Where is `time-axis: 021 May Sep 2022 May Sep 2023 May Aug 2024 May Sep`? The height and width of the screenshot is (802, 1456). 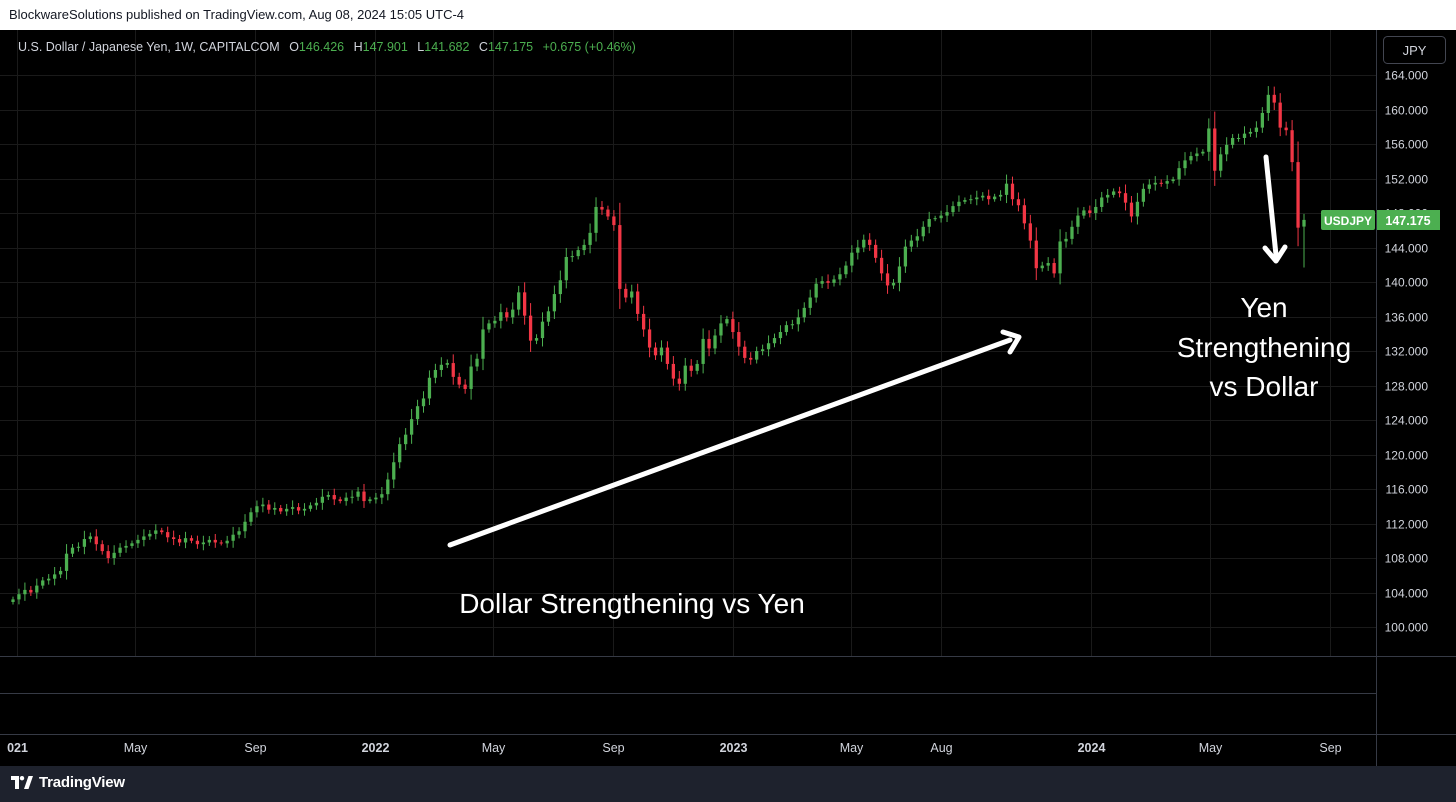
time-axis: 021 May Sep 2022 May Sep 2023 May Aug 2024 May Sep is located at coordinates (674, 748).